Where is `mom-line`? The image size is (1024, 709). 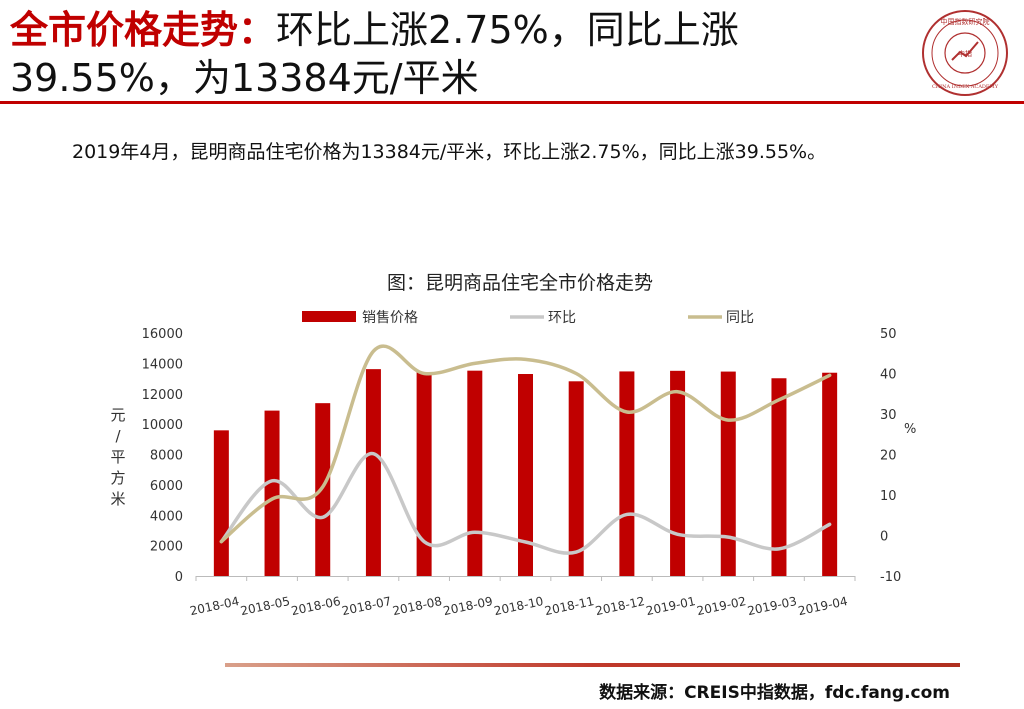
mom-line is located at coordinates (525, 503).